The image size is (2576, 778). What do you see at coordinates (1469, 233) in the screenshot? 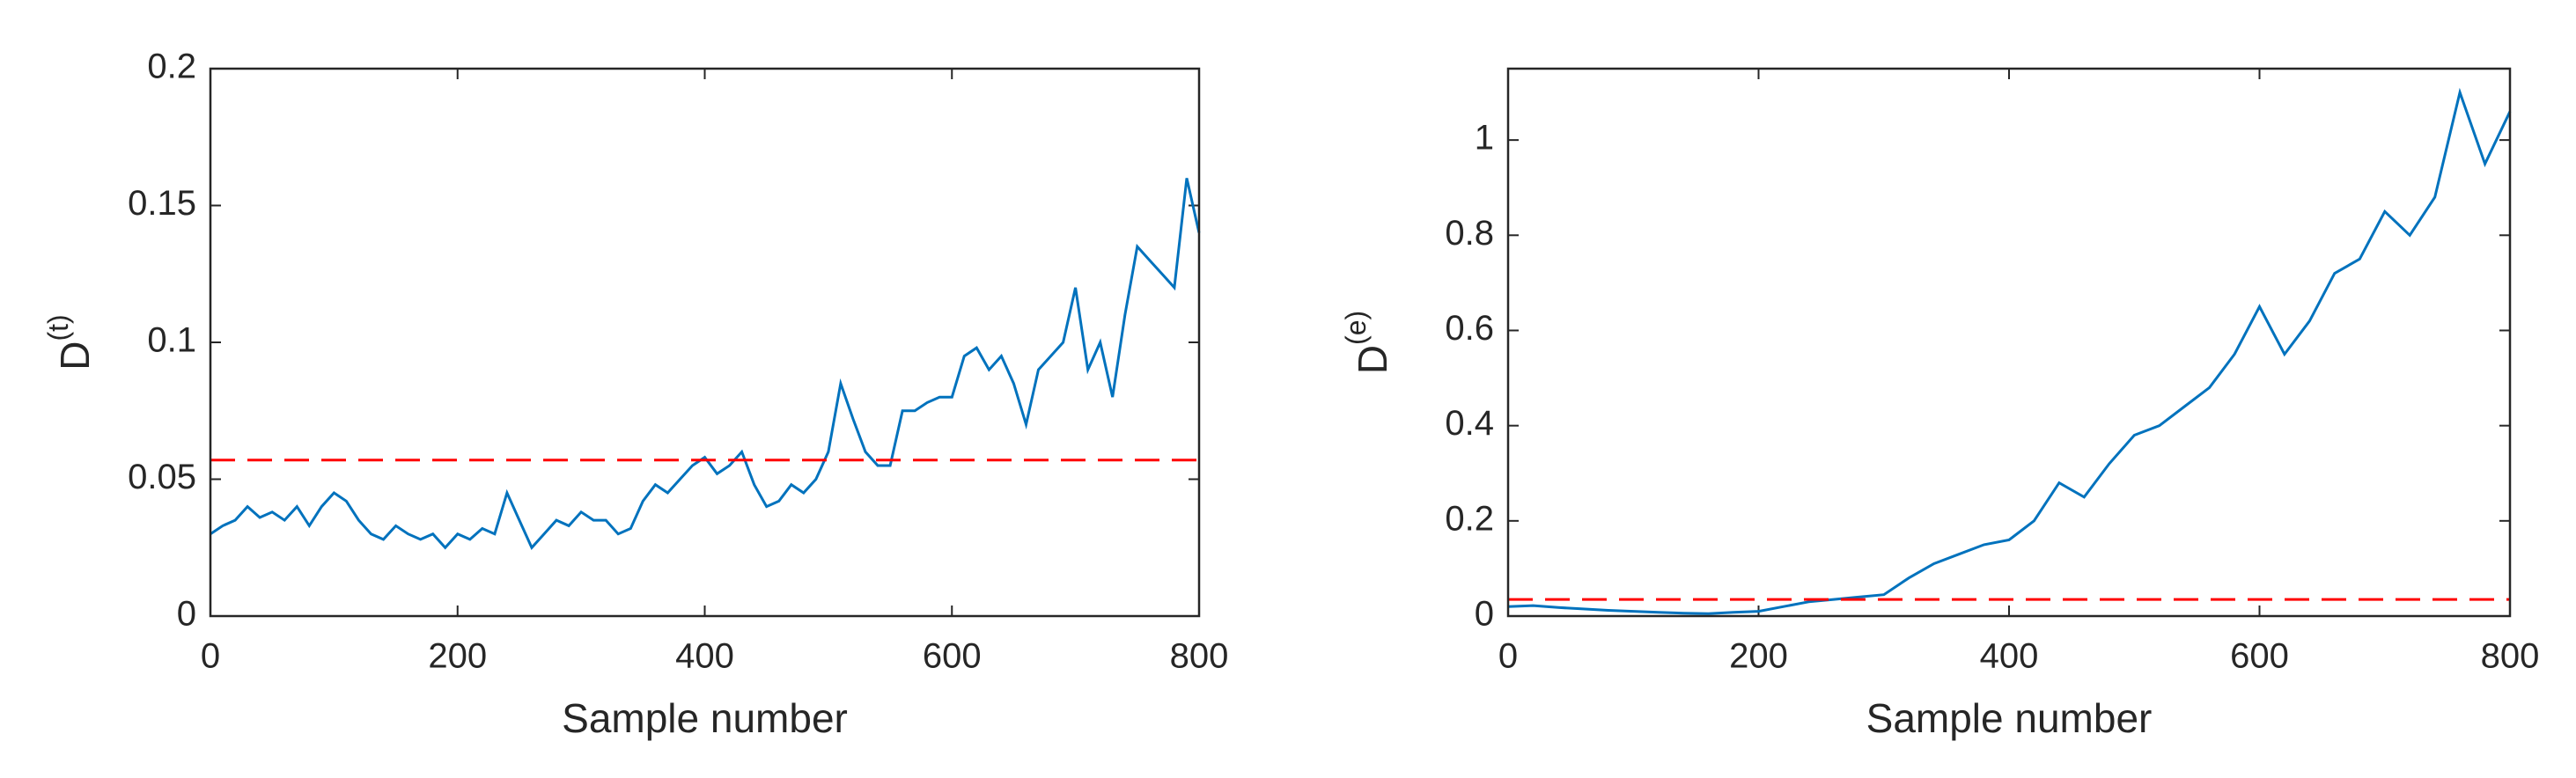
I see `y-tick-label: 0.8` at bounding box center [1469, 233].